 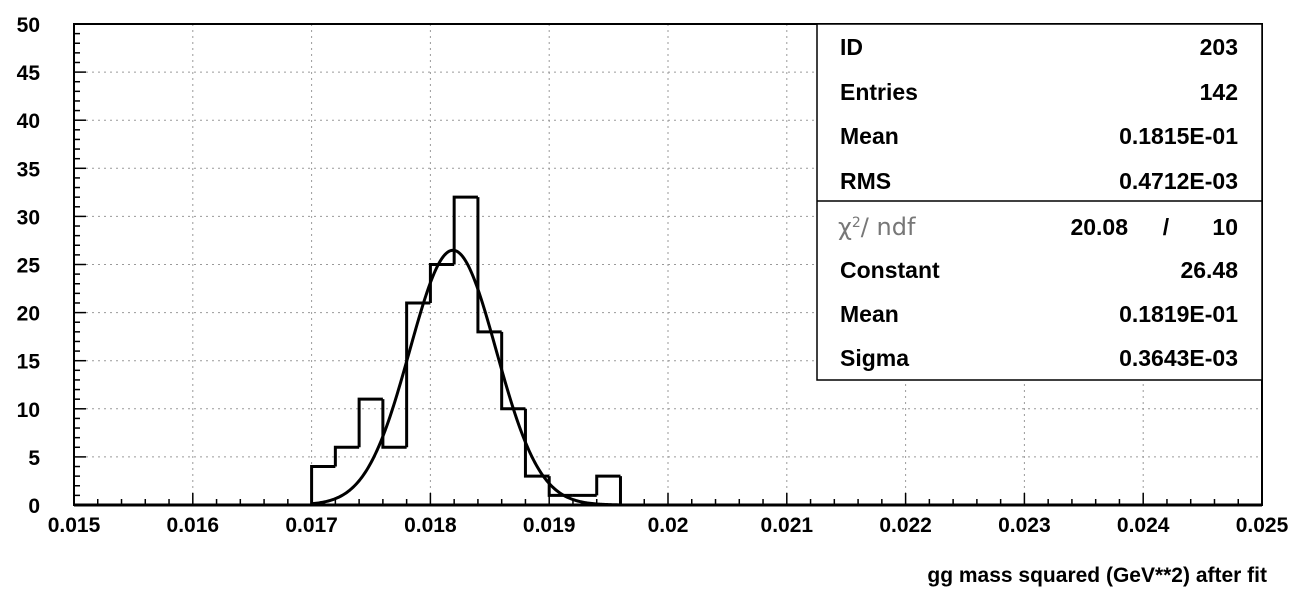 I want to click on y-tick-label: 10, so click(x=28, y=410).